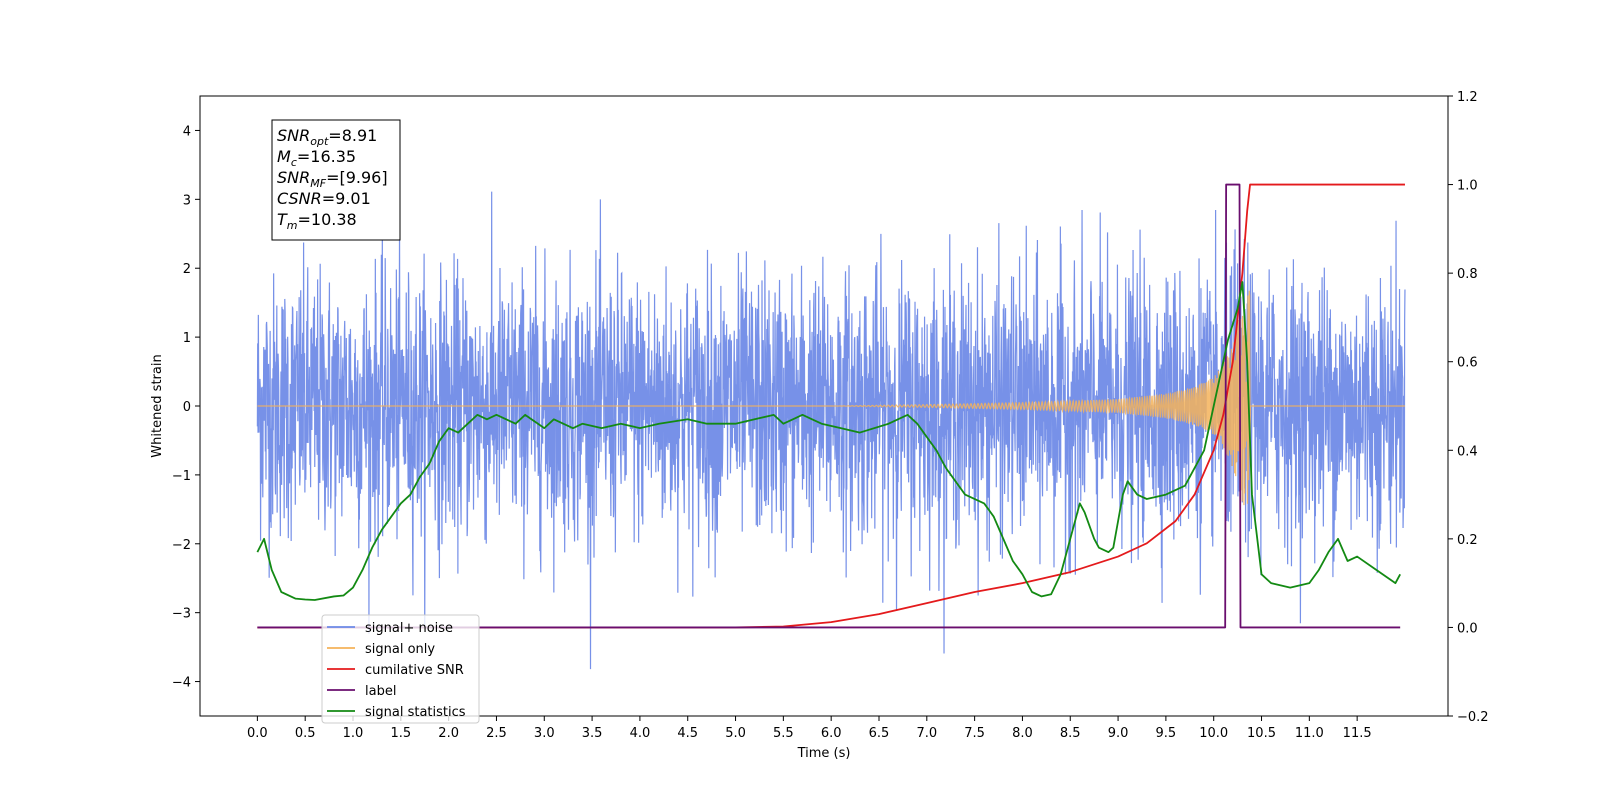 The height and width of the screenshot is (800, 1600). I want to click on y-right-tick-label: 0.8, so click(1467, 274).